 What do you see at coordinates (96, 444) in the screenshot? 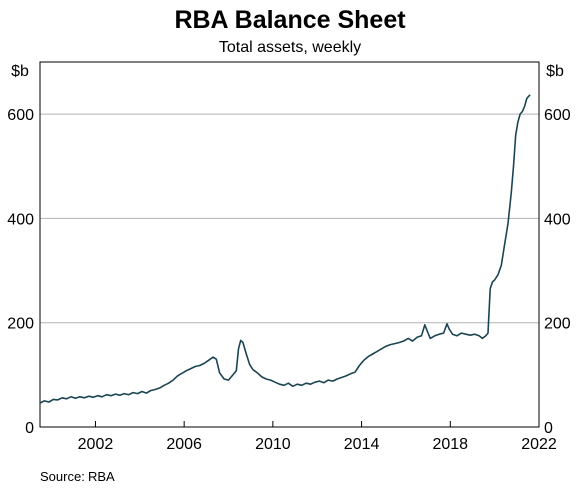
I see `x-tick-2002: 2002` at bounding box center [96, 444].